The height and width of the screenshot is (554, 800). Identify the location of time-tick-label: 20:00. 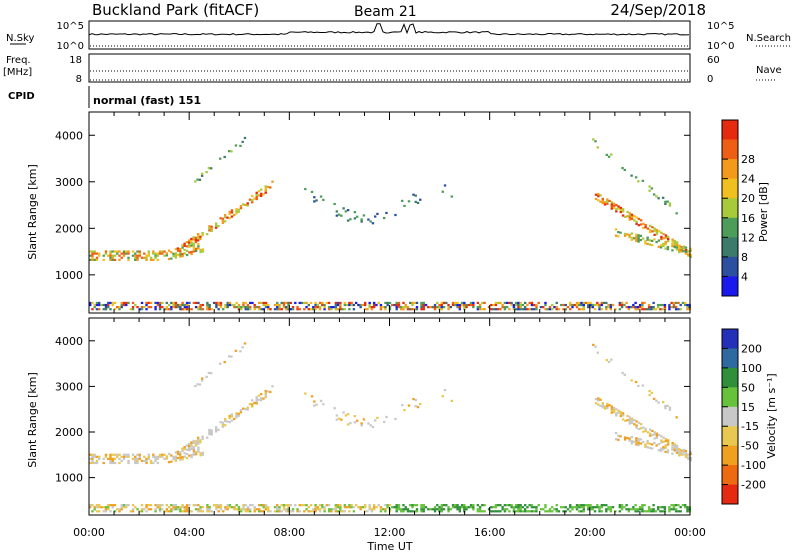
(590, 532).